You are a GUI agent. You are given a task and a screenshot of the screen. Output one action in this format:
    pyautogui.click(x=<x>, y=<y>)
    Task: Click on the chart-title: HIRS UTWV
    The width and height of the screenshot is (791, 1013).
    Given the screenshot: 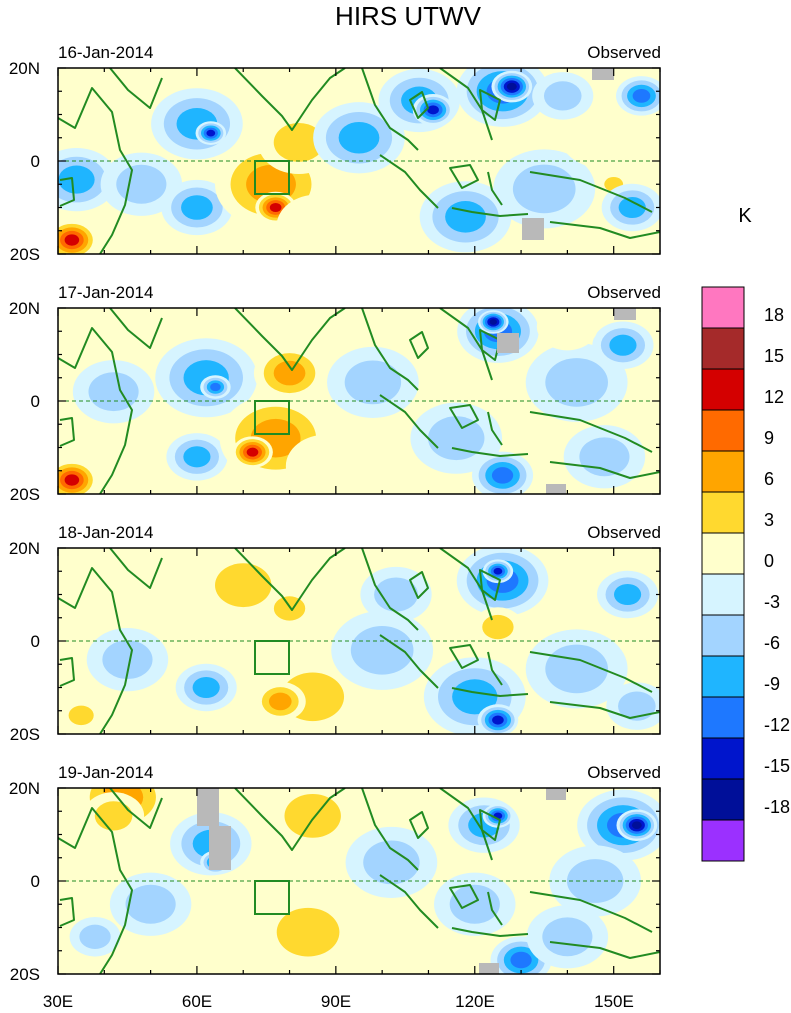 What is the action you would take?
    pyautogui.click(x=408, y=16)
    